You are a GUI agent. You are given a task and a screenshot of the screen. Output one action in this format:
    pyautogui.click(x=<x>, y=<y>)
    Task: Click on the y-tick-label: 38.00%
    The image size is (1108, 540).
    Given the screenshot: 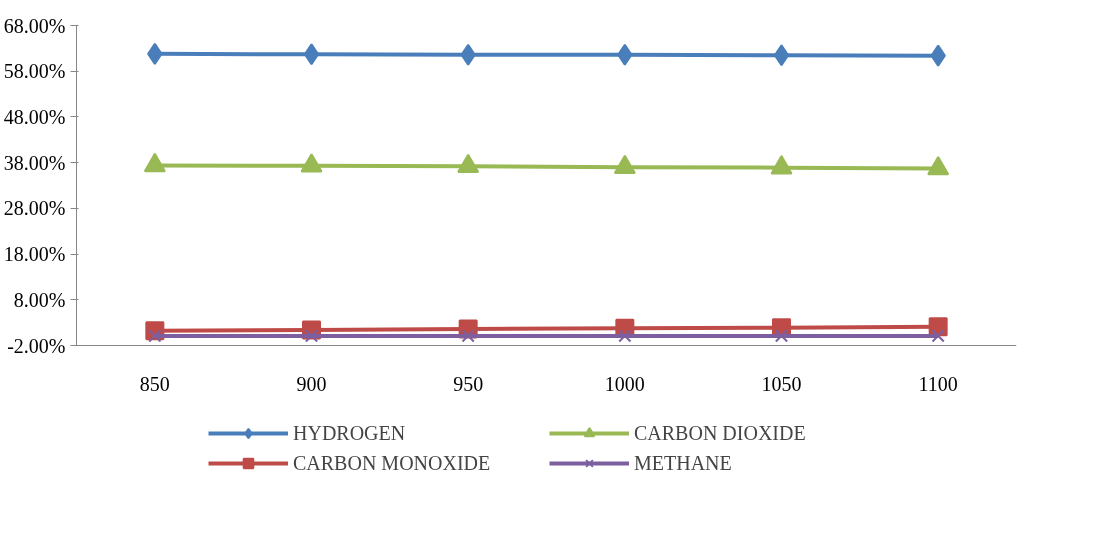 What is the action you would take?
    pyautogui.click(x=34, y=162)
    